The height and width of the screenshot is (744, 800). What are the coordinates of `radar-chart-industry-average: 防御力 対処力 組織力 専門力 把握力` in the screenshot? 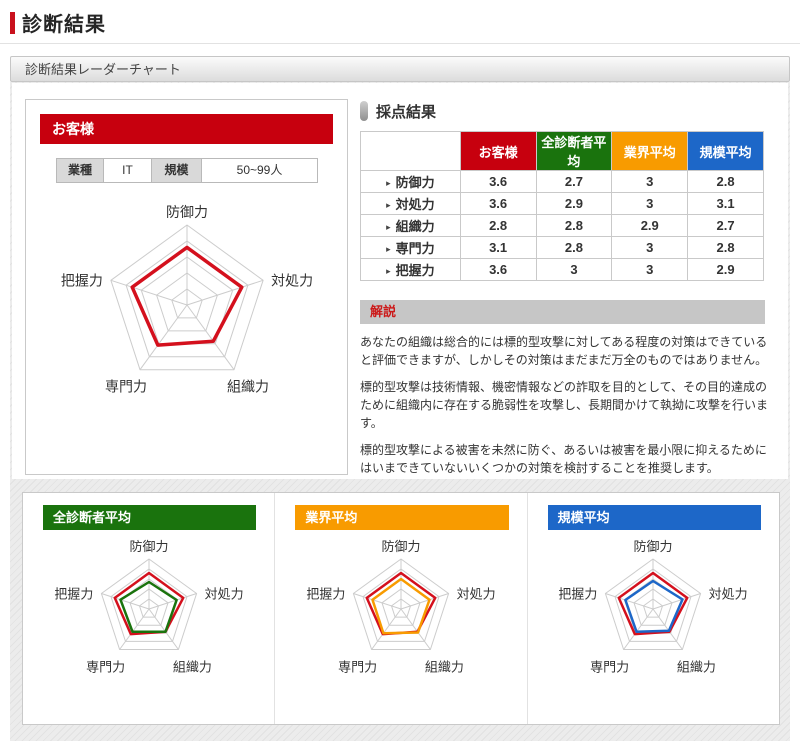 It's located at (400, 611).